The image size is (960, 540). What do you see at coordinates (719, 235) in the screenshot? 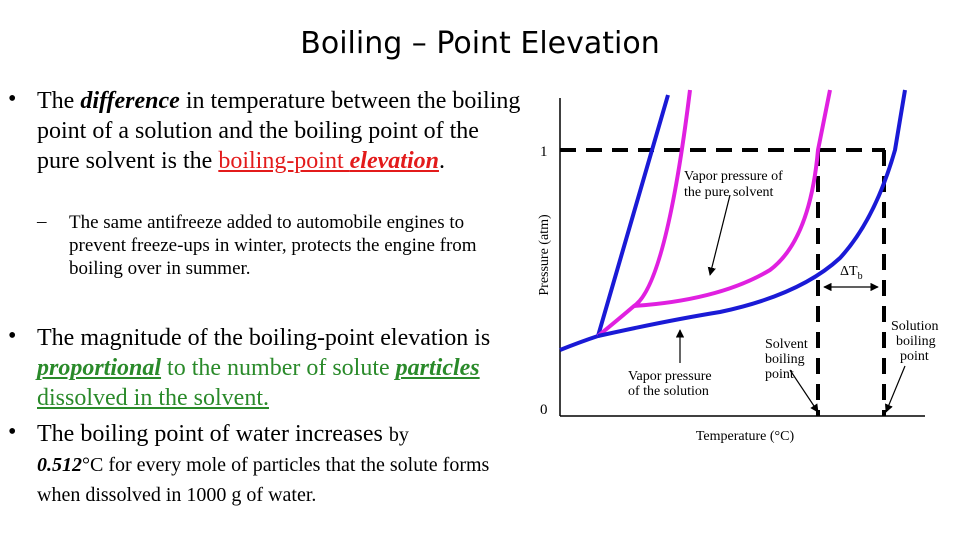
I see `pure-label-arrow` at bounding box center [719, 235].